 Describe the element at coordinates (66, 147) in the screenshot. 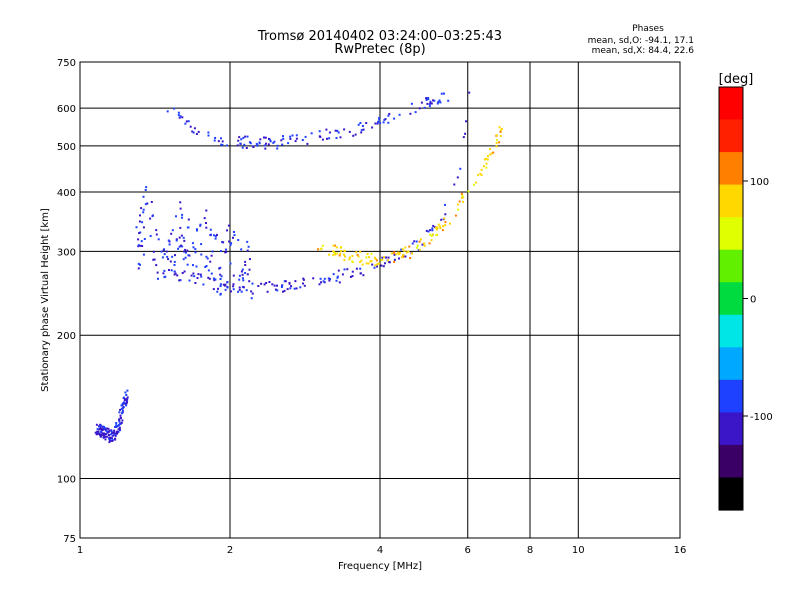

I see `y-tick-label: 500` at that location.